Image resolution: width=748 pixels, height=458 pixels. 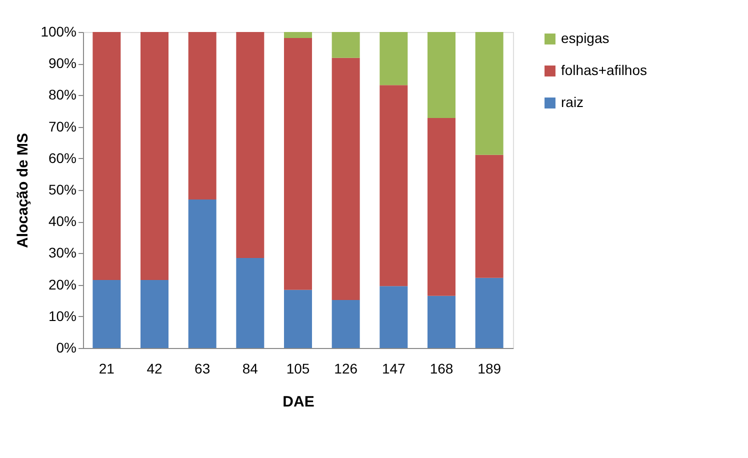 What do you see at coordinates (394, 368) in the screenshot?
I see `x-tick-label: 147` at bounding box center [394, 368].